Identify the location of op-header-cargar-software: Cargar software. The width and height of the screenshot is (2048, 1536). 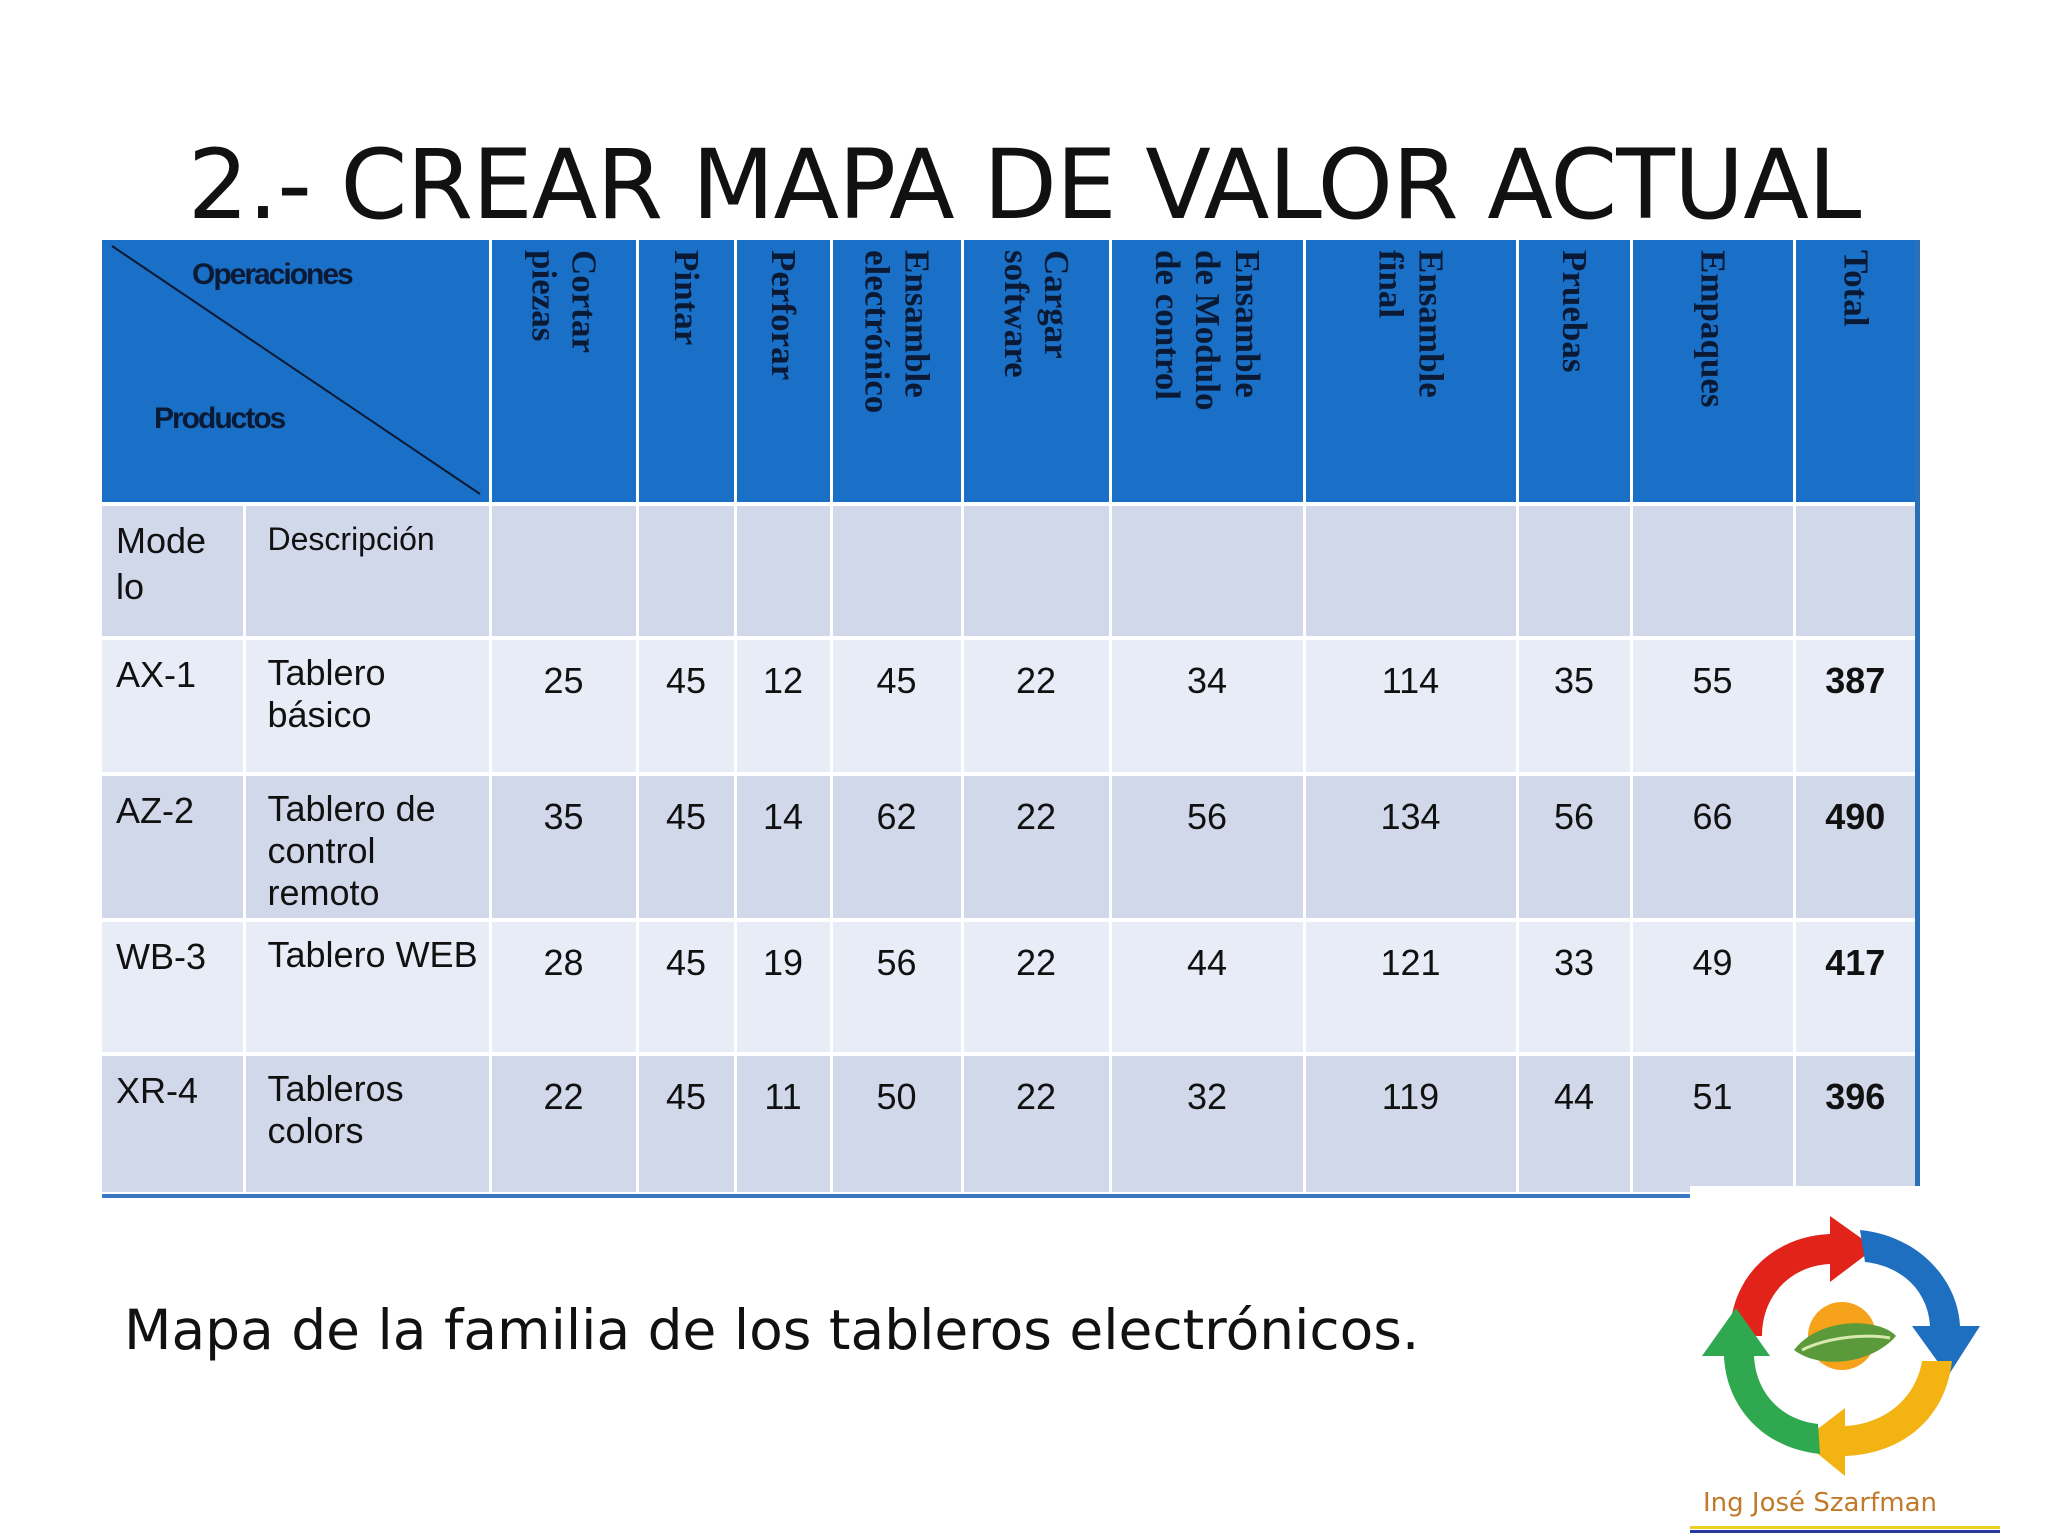
(1037, 372).